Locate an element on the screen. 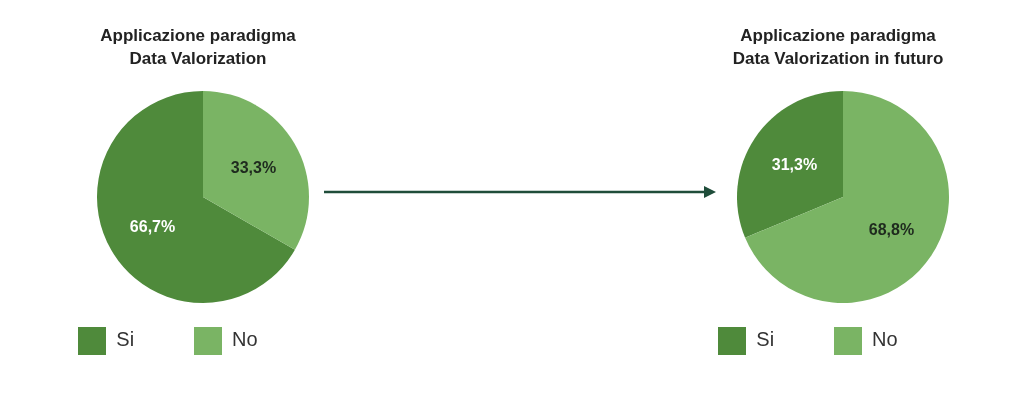  data-label: 31,3% is located at coordinates (794, 165).